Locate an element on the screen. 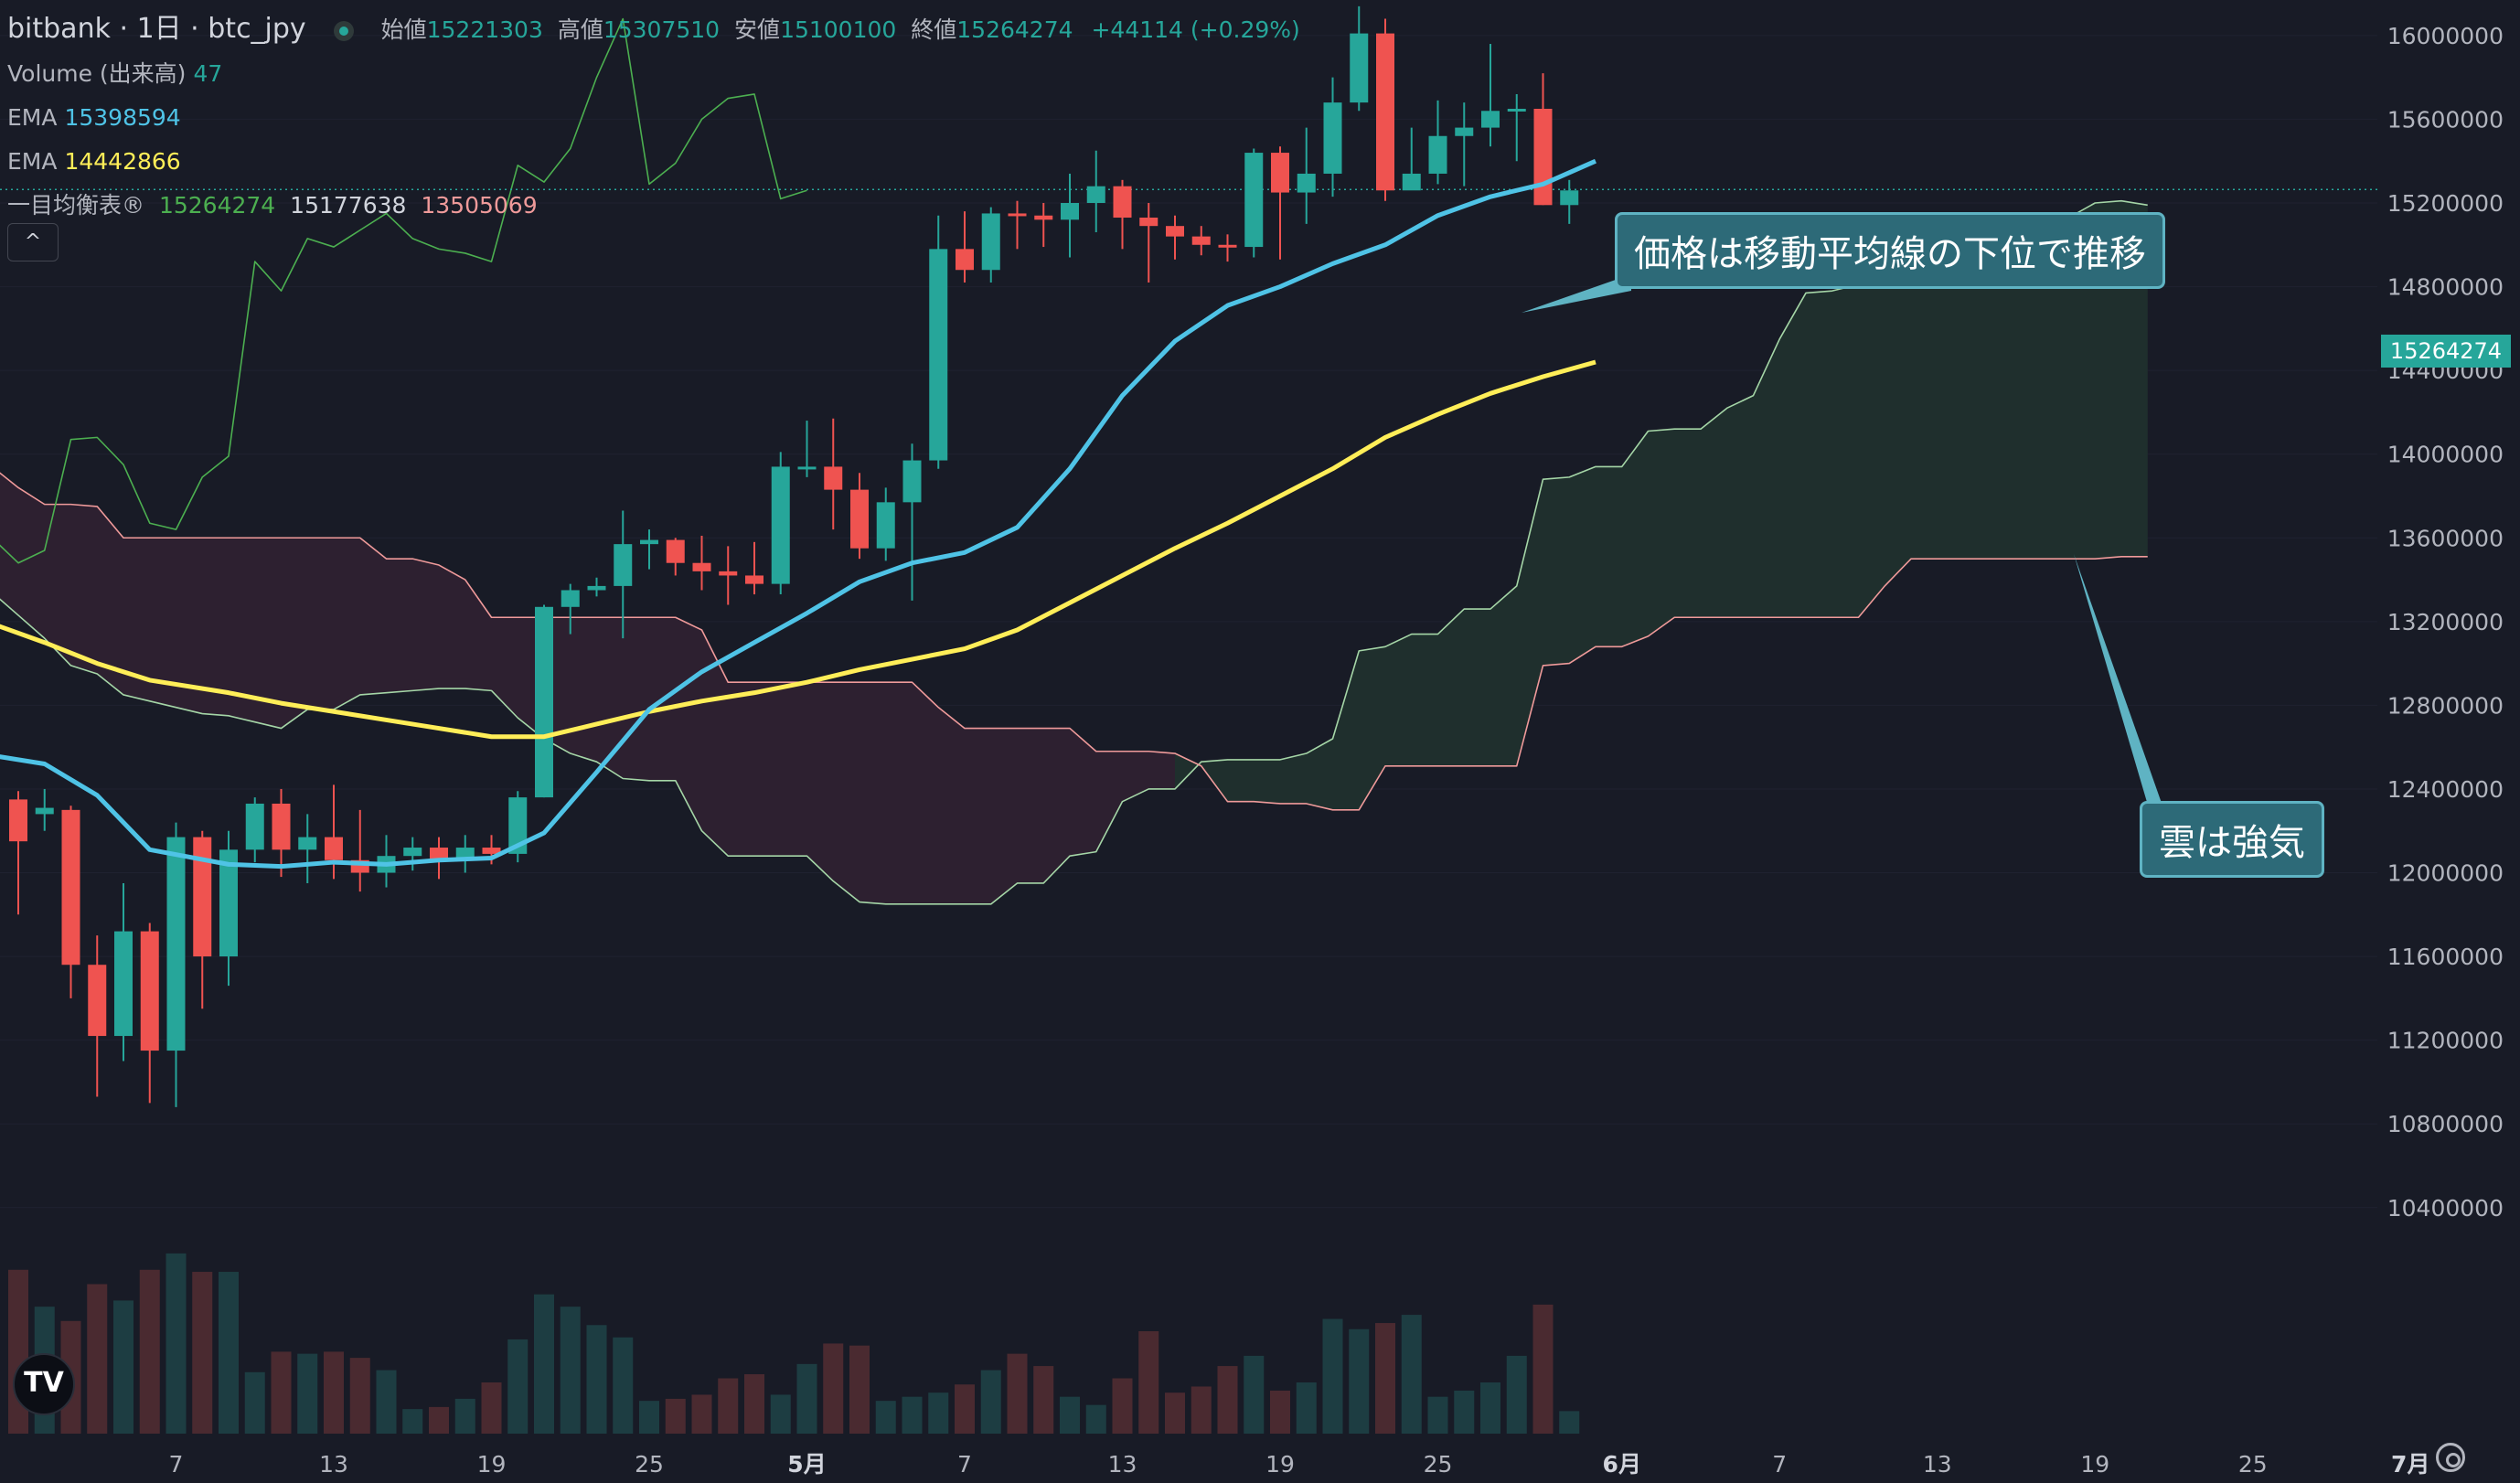 This screenshot has width=2520, height=1483. y-tick-label: 11200000 is located at coordinates (2445, 1041).